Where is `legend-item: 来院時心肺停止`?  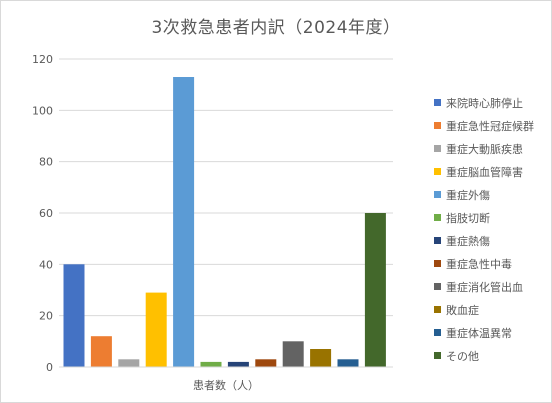 legend-item: 来院時心肺停止 is located at coordinates (490, 102).